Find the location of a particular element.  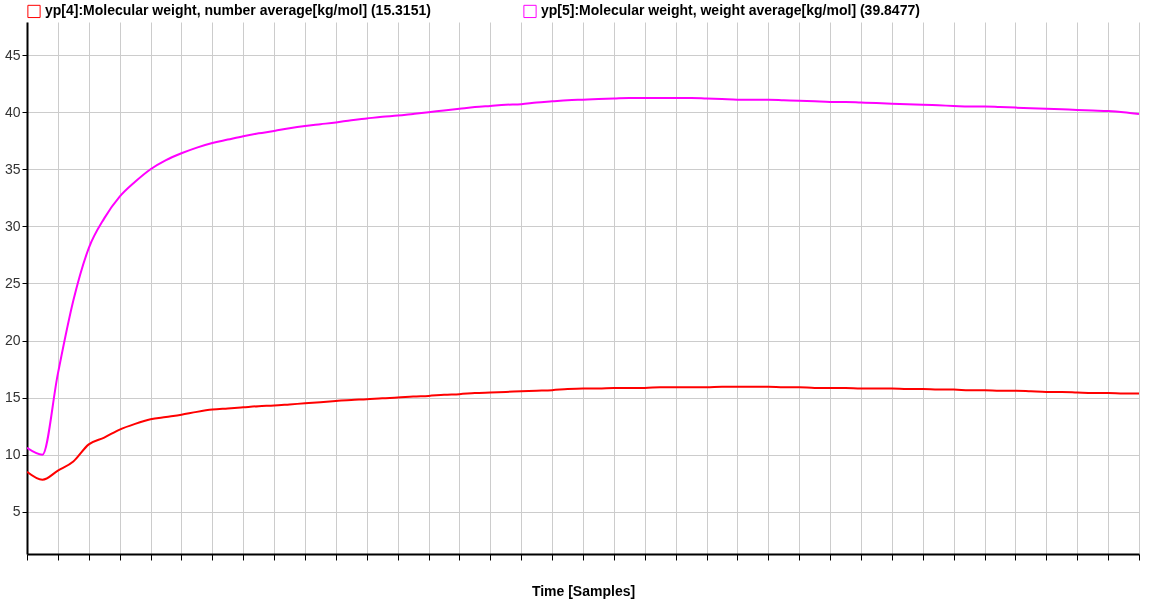

x-axis-title: Time [Samples] is located at coordinates (583, 591).